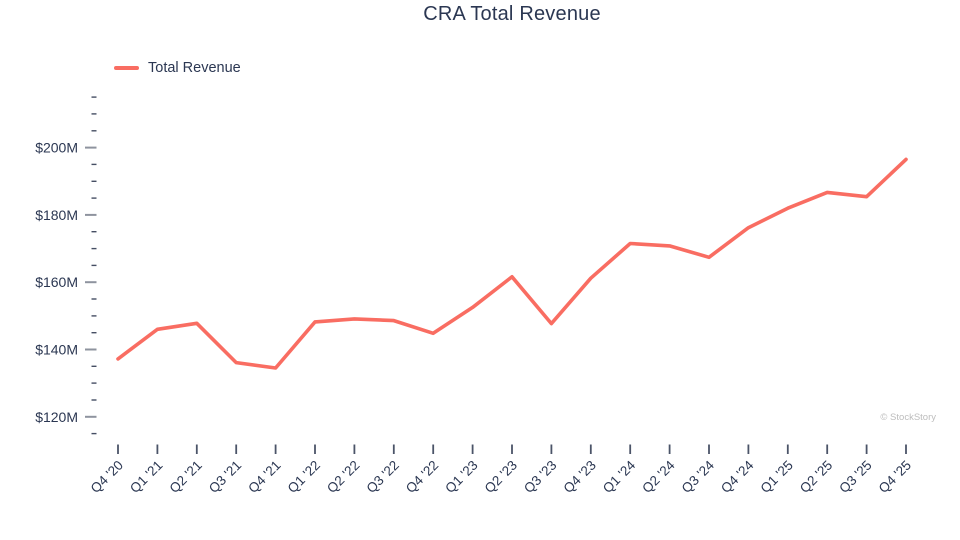 The image size is (960, 540). Describe the element at coordinates (264, 477) in the screenshot. I see `x-axis-label: Q4 '21` at that location.